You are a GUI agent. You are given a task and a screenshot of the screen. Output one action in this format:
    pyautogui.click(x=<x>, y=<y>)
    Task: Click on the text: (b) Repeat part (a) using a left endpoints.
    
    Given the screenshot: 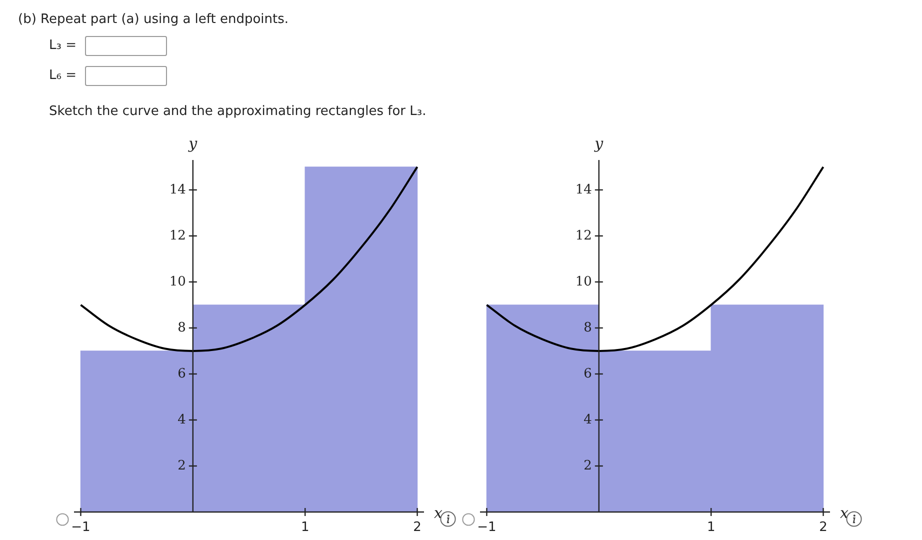 What is the action you would take?
    pyautogui.click(x=153, y=19)
    